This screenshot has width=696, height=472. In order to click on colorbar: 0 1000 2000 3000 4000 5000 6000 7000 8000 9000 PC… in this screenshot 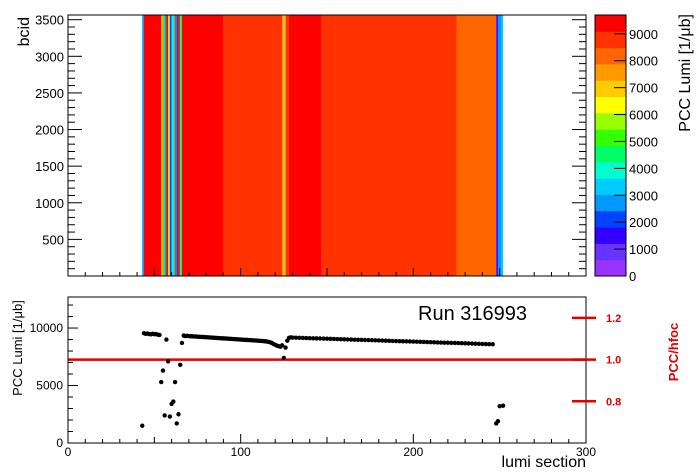, I will do `click(644, 149)`.